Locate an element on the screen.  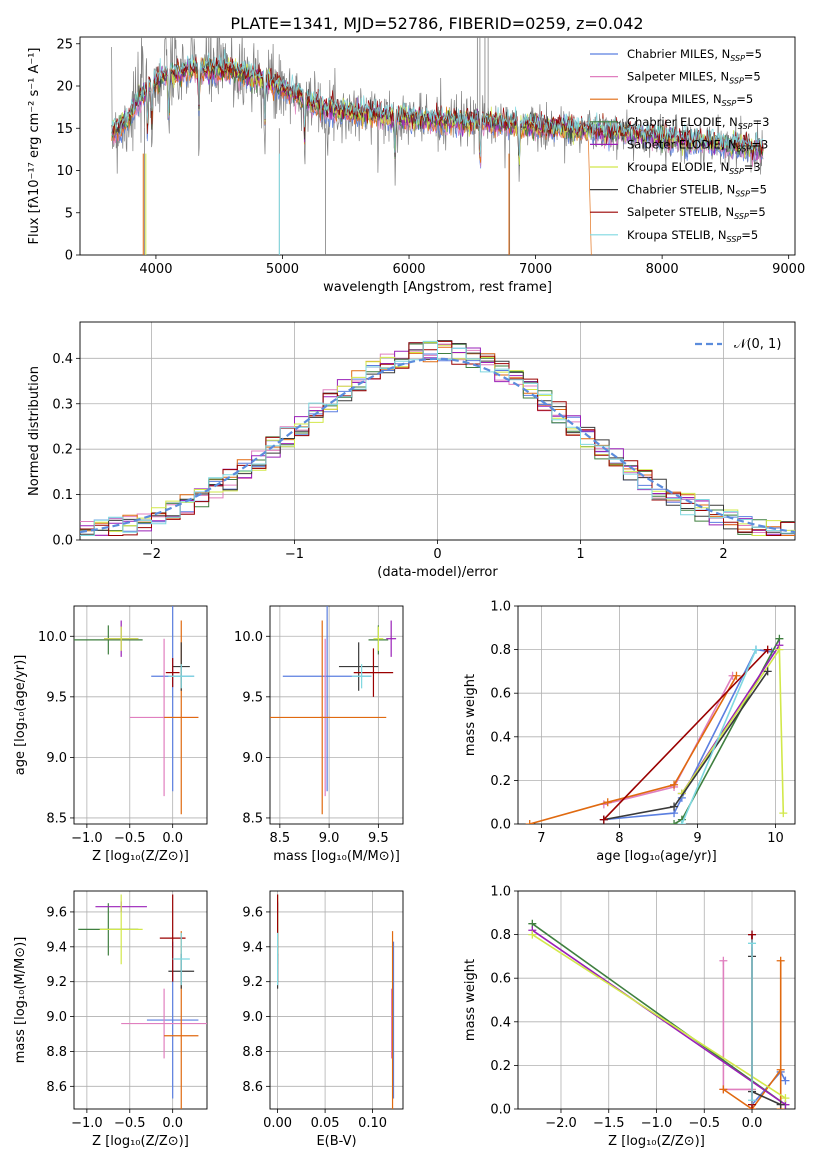
y-tick-label: 0.1 is located at coordinates (62, 495).